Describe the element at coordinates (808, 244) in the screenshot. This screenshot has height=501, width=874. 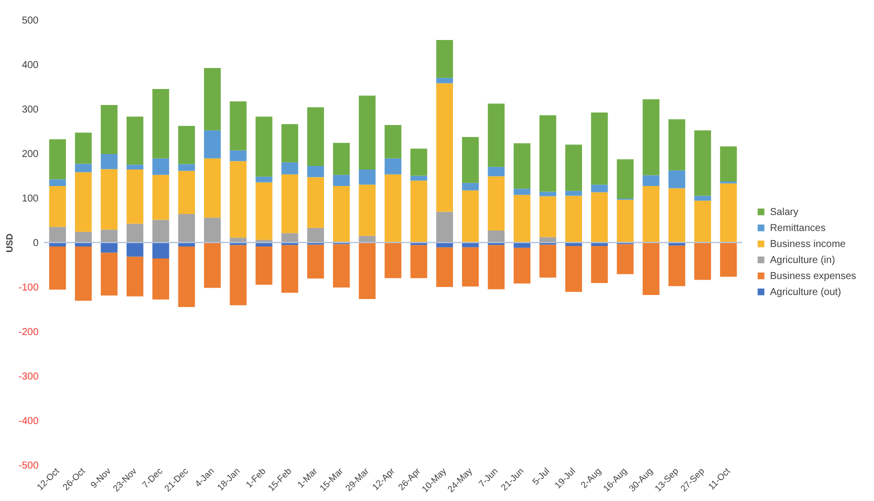
I see `legend-label: Business income` at that location.